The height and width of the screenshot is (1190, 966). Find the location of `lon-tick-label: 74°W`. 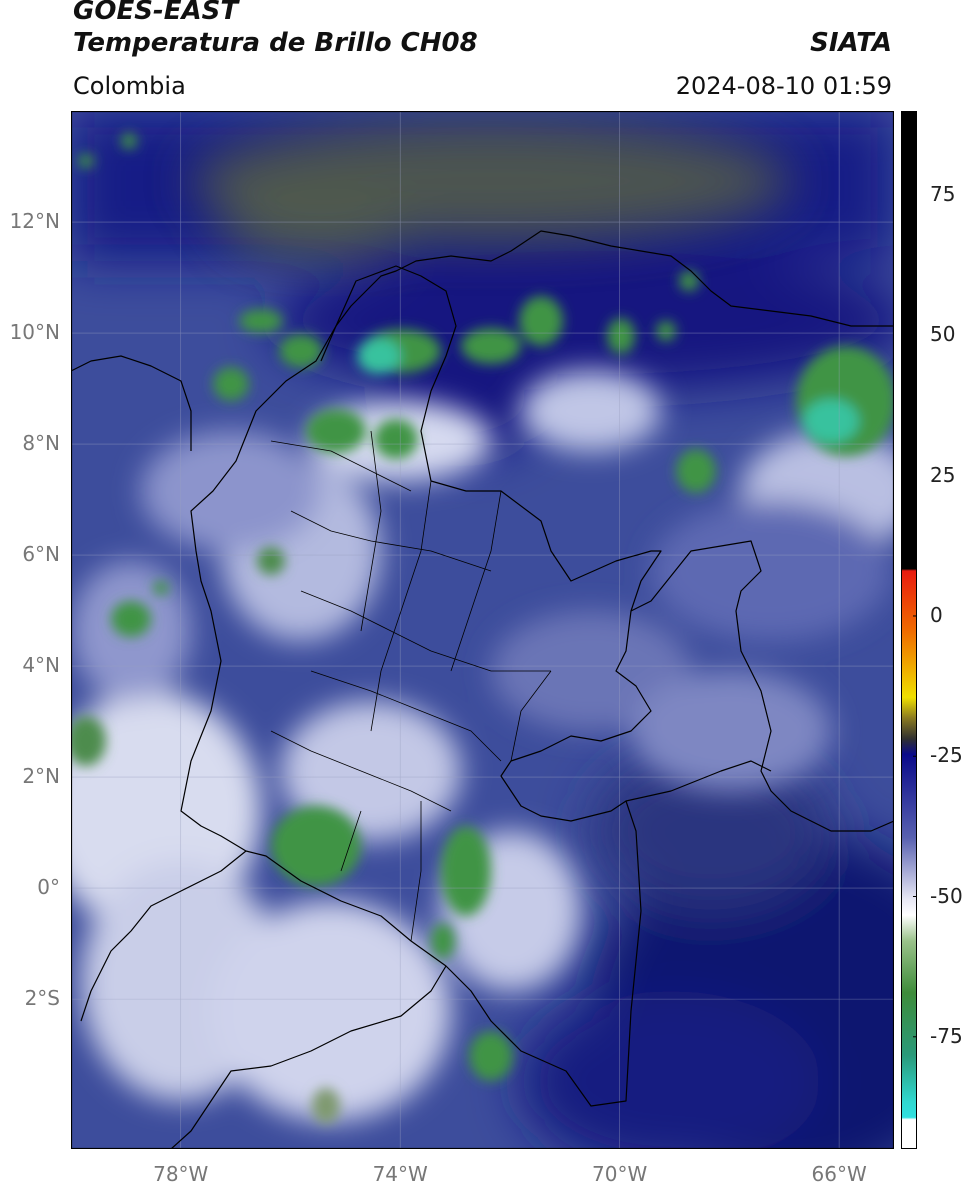

lon-tick-label: 74°W is located at coordinates (400, 1174).